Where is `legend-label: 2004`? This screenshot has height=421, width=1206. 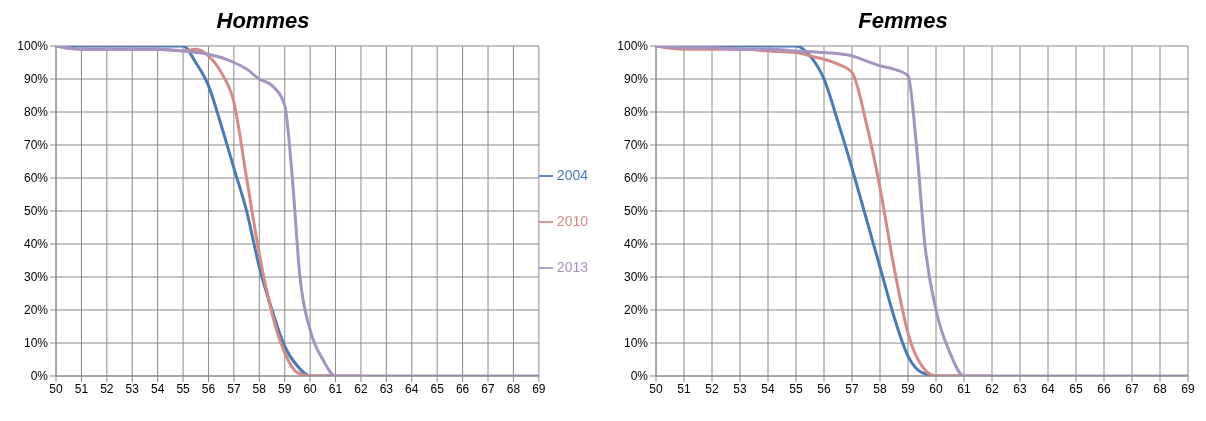 legend-label: 2004 is located at coordinates (572, 175).